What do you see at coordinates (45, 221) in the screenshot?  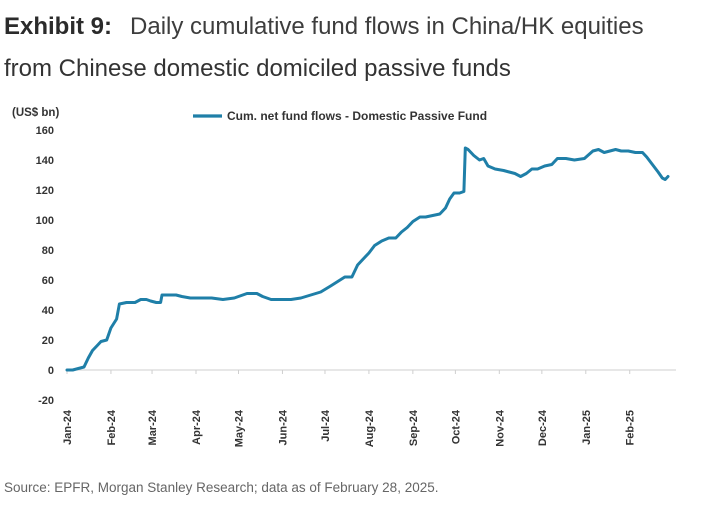 I see `y-tick-label: 100` at bounding box center [45, 221].